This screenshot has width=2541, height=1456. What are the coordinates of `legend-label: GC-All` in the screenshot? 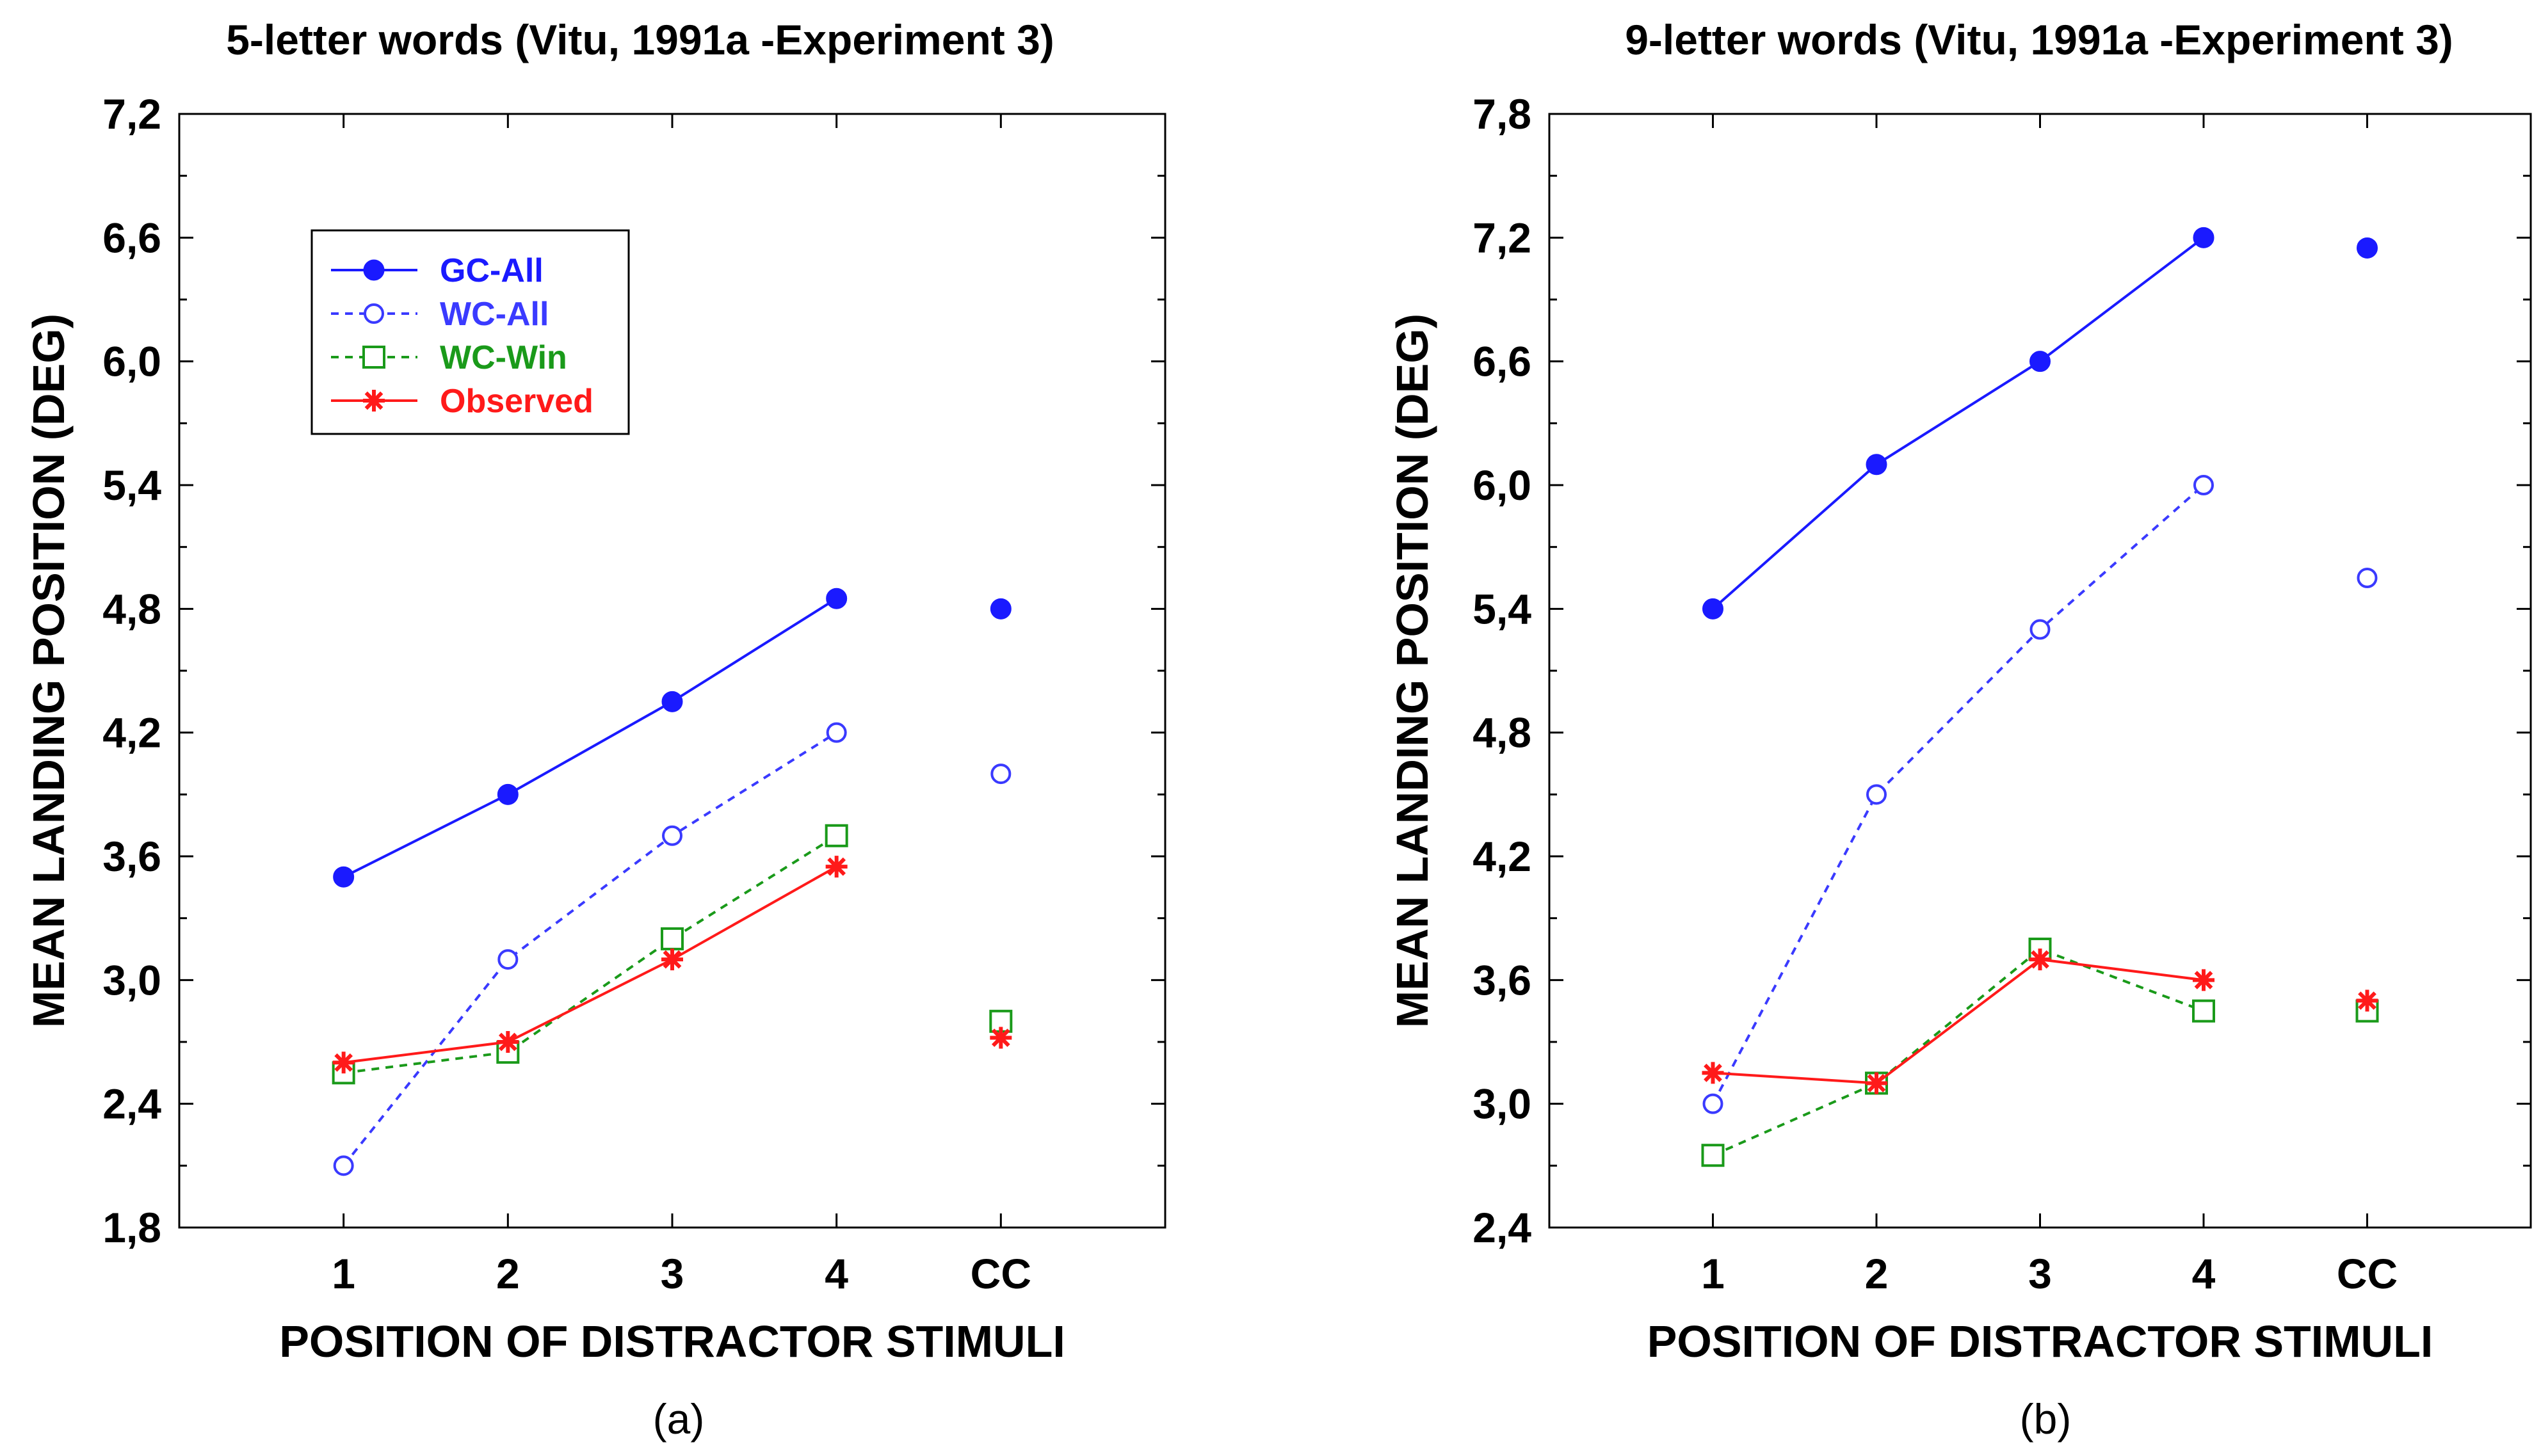 It's located at (492, 270).